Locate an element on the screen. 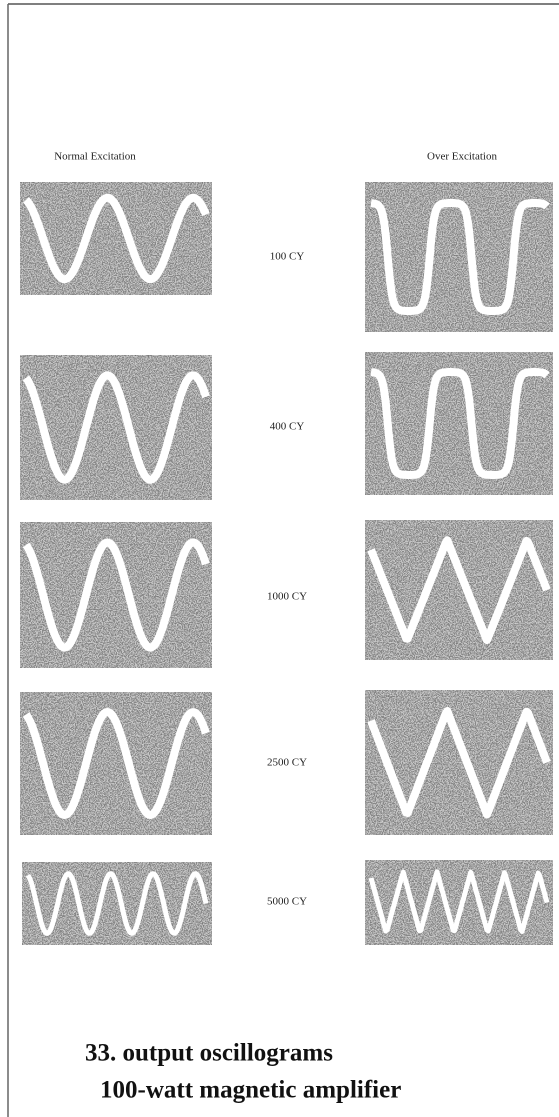 This screenshot has width=559, height=1117. column-header: Over Excitation is located at coordinates (462, 157).